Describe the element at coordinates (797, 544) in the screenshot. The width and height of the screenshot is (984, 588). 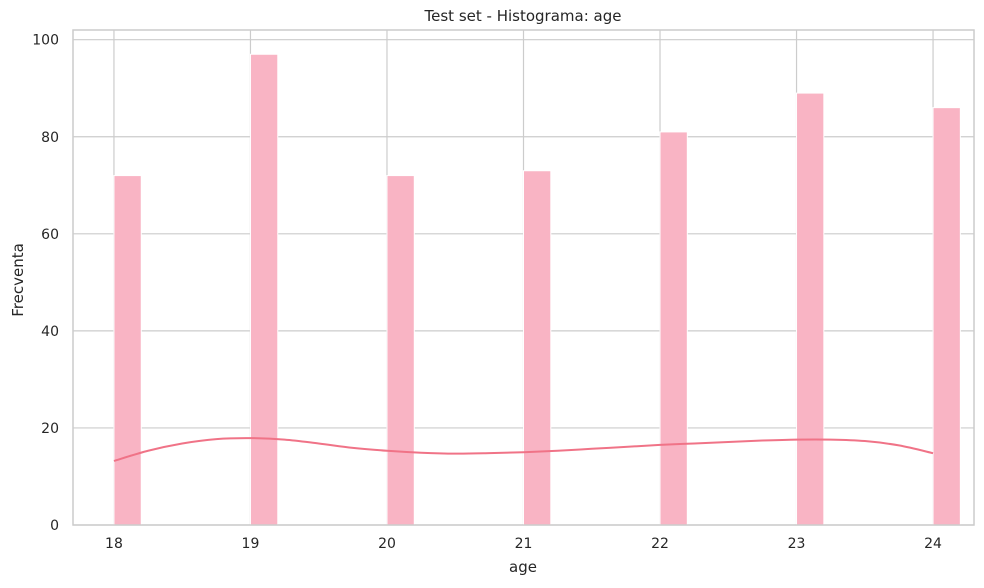
I see `x-tick-label: 23` at that location.